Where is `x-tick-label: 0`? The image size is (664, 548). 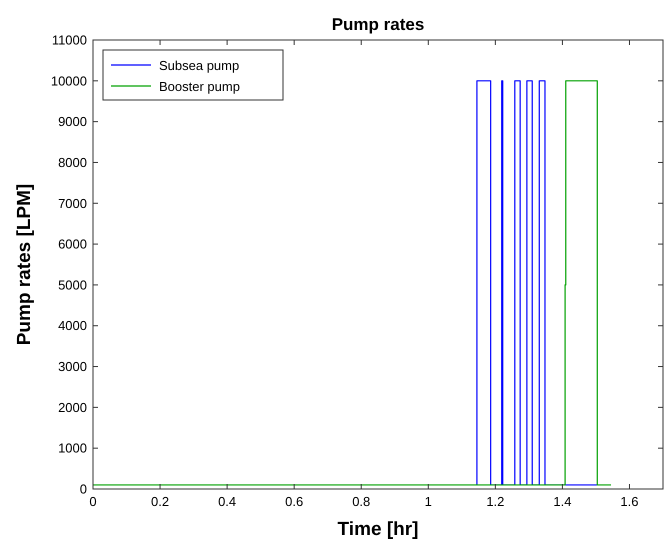 x-tick-label: 0 is located at coordinates (93, 501).